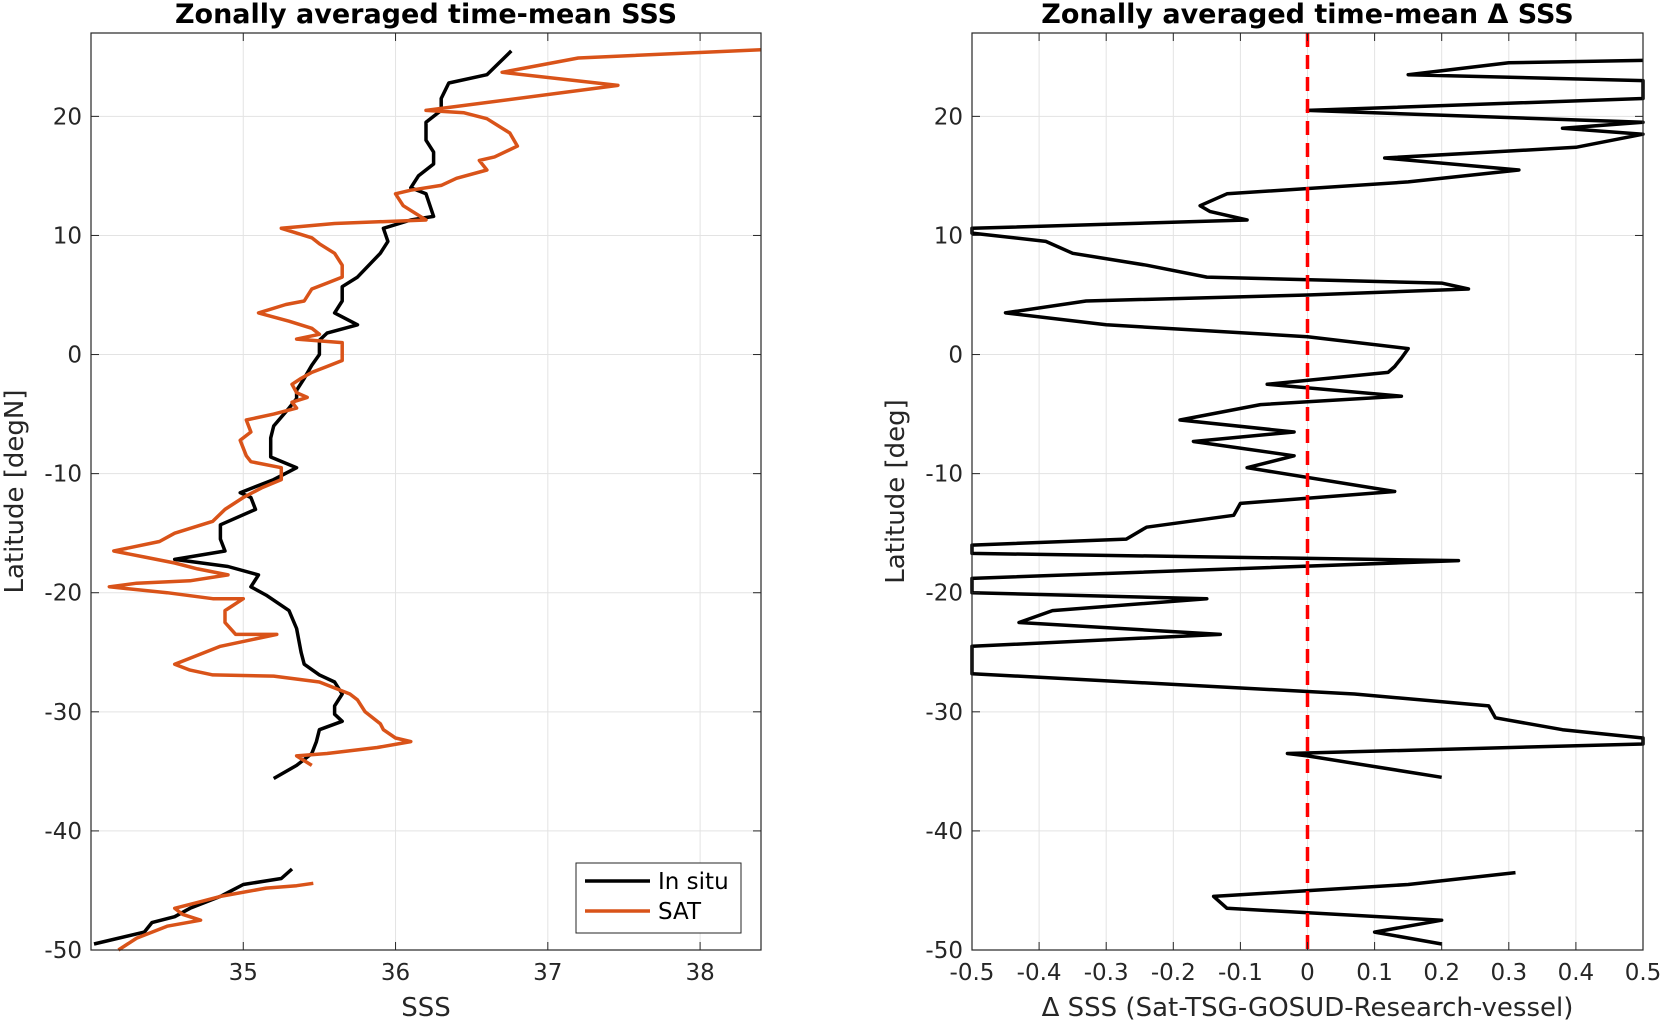 This screenshot has height=1026, width=1661. What do you see at coordinates (1173, 973) in the screenshot?
I see `x-tick-label: -0.2` at bounding box center [1173, 973].